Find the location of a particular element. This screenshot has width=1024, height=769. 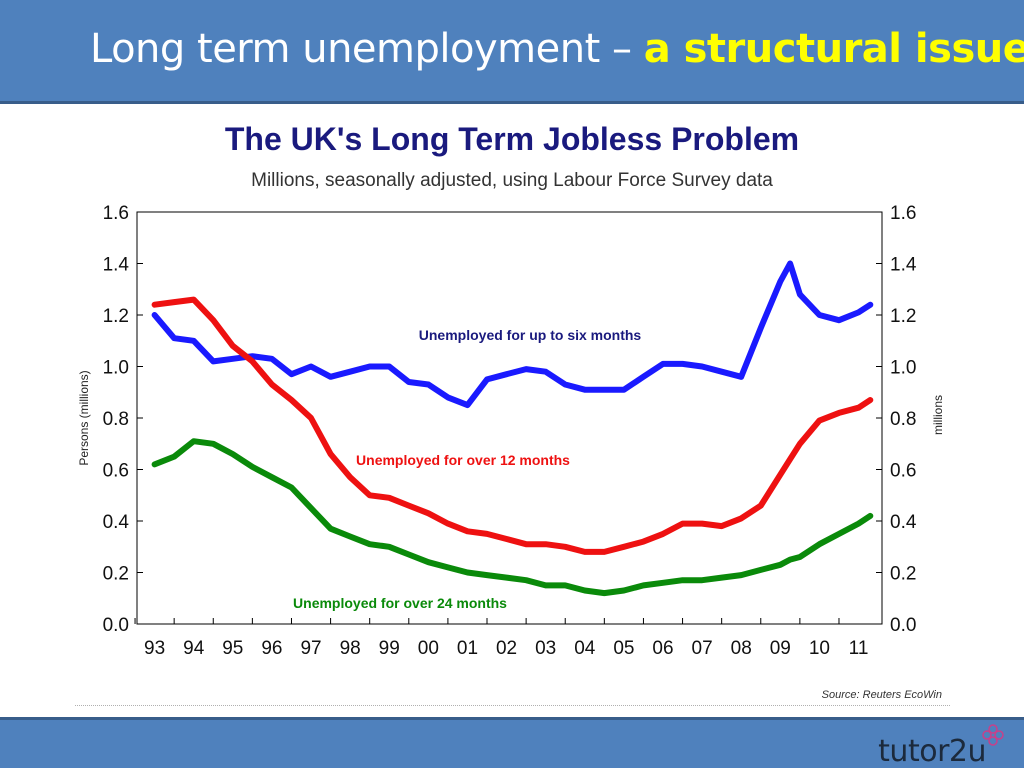

y-tick-label-right: 1.2 is located at coordinates (903, 316).